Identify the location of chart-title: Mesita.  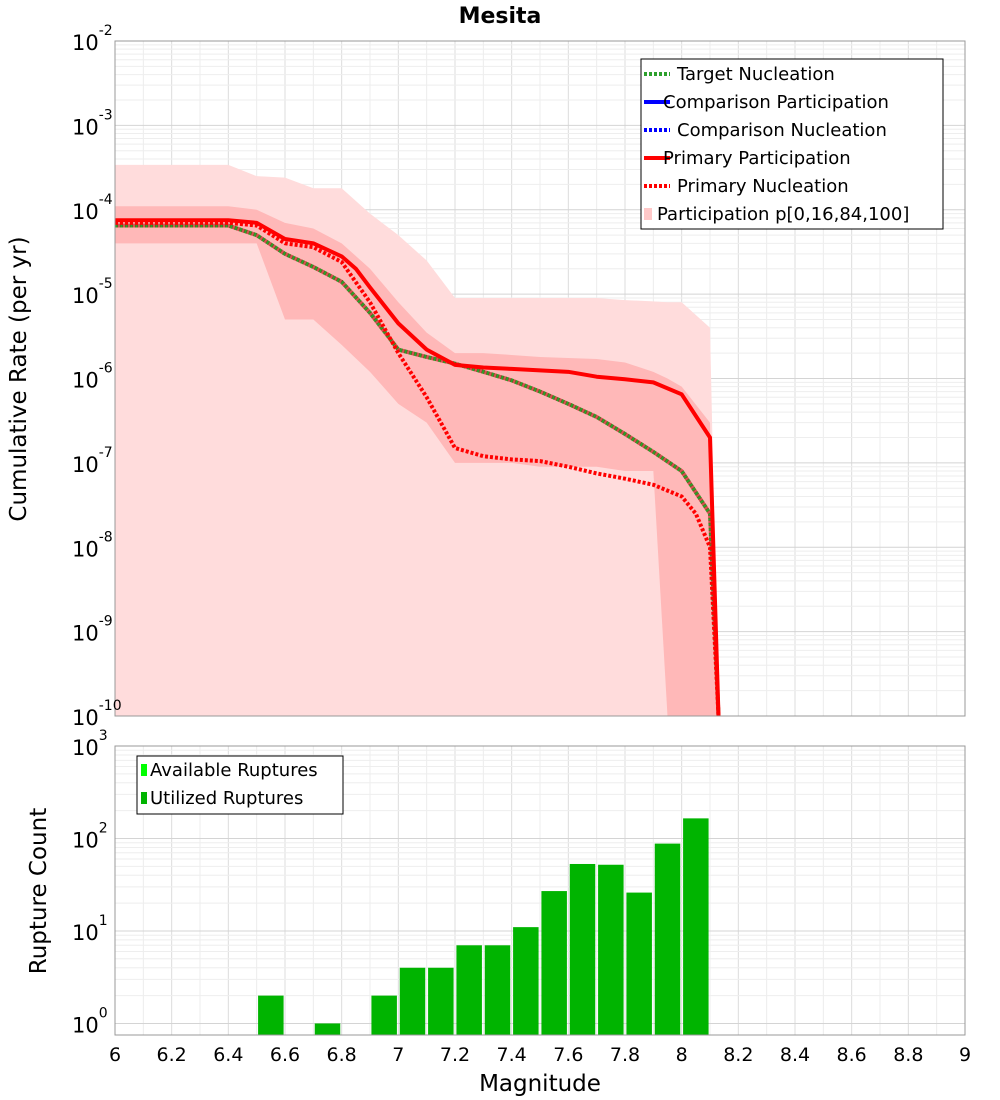
(500, 16).